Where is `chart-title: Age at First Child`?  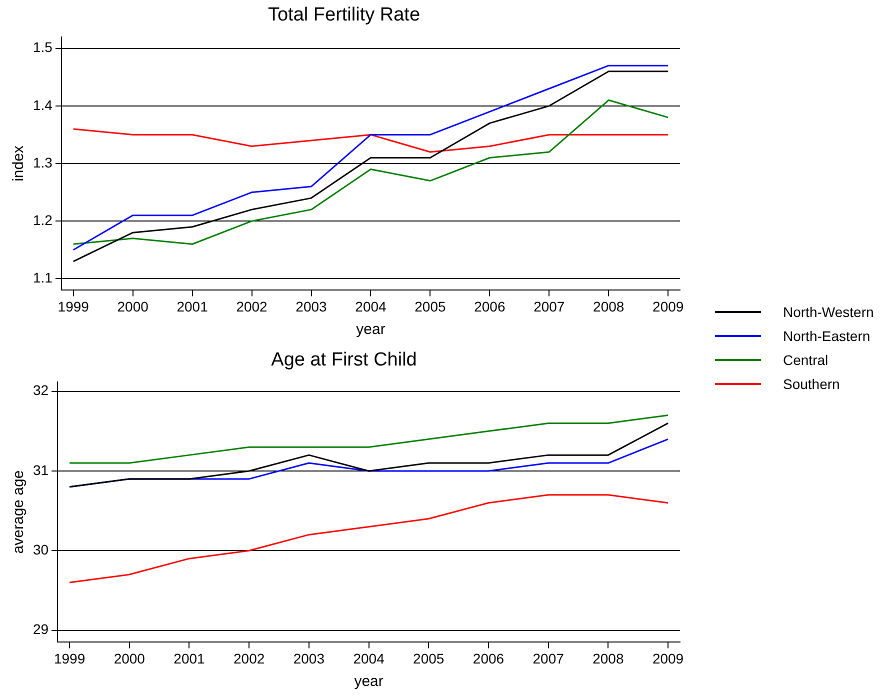 chart-title: Age at First Child is located at coordinates (344, 360).